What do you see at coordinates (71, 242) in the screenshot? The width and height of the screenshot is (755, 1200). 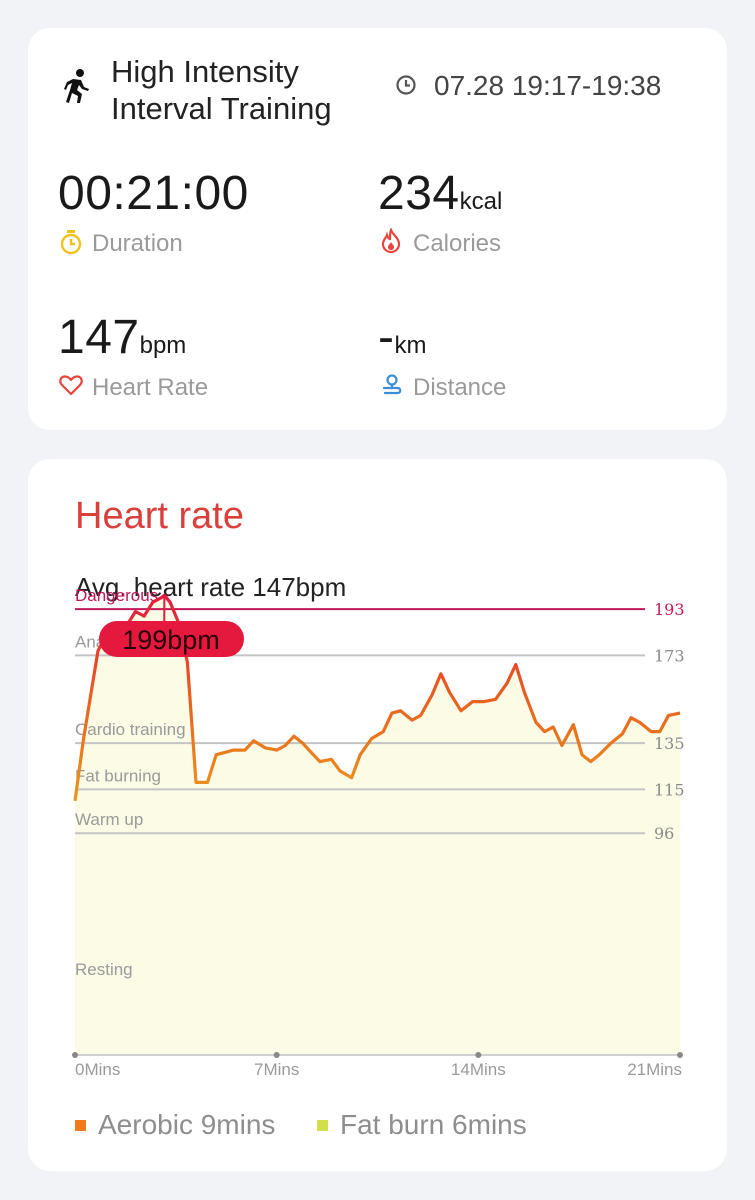 I see `stopwatch-icon` at bounding box center [71, 242].